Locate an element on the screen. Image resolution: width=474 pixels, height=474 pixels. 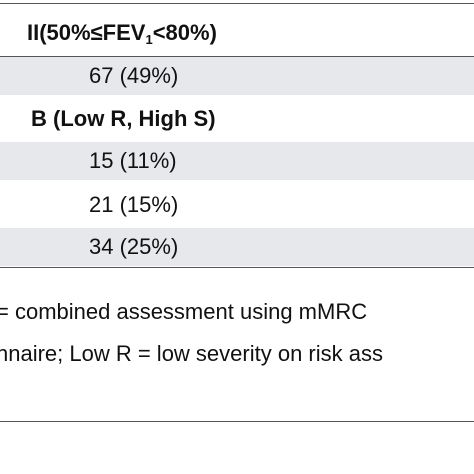
table-bottom-border is located at coordinates (237, 267).